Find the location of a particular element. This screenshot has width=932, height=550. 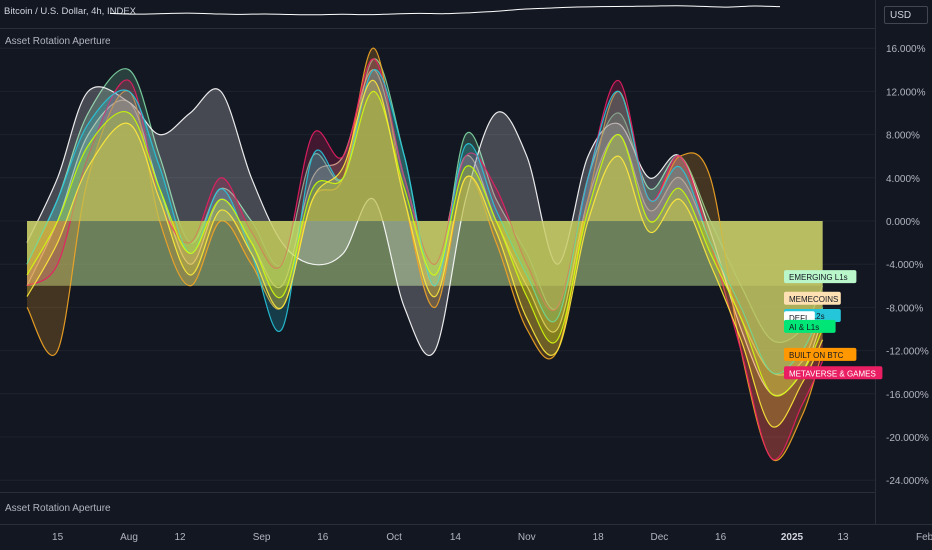

x-tick-label: Feb is located at coordinates (924, 537).